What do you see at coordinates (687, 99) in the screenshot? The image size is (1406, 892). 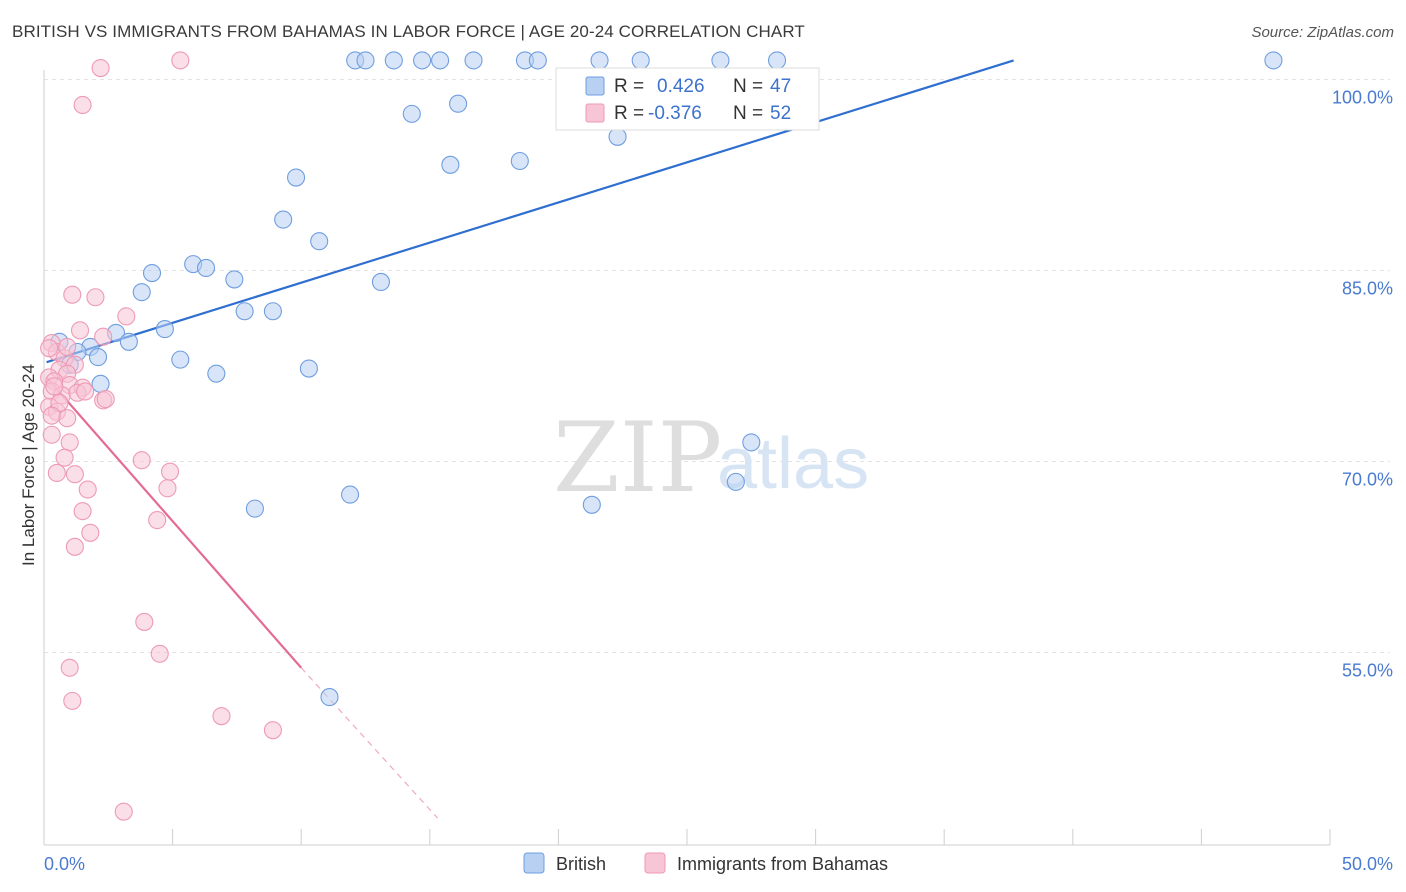 I see `stats-box: R = 0.426 N = 47 R = -0.376 N = 52` at bounding box center [687, 99].